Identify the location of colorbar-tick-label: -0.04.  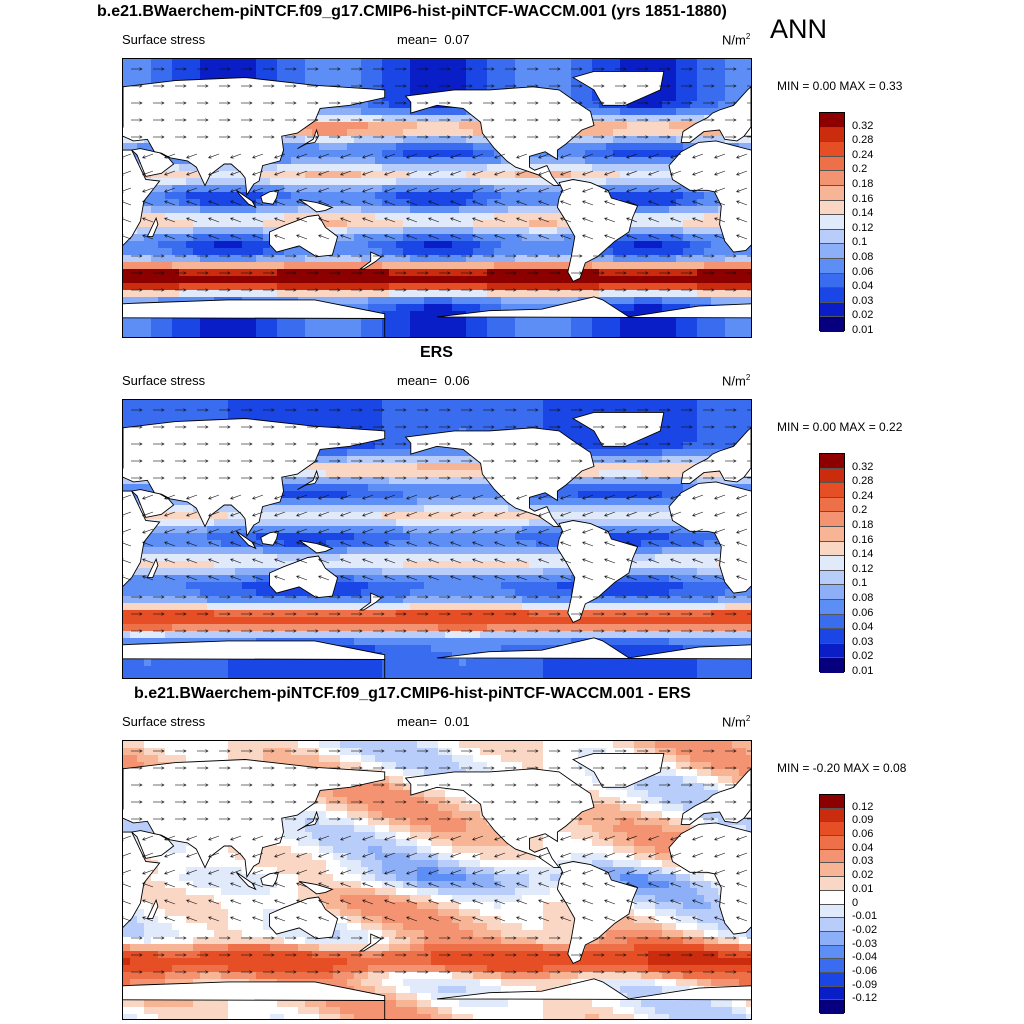
(865, 957).